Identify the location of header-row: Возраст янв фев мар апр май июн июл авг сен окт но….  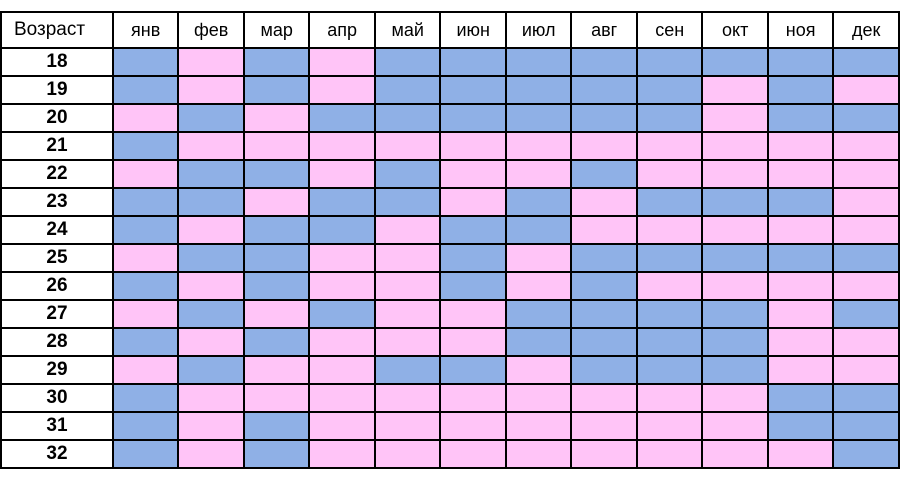
(450, 30).